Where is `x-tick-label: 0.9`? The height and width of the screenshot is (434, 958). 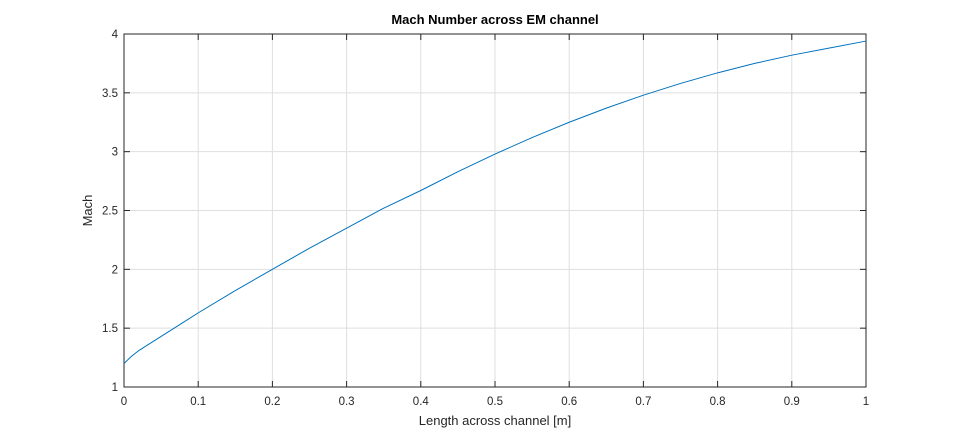 x-tick-label: 0.9 is located at coordinates (792, 402).